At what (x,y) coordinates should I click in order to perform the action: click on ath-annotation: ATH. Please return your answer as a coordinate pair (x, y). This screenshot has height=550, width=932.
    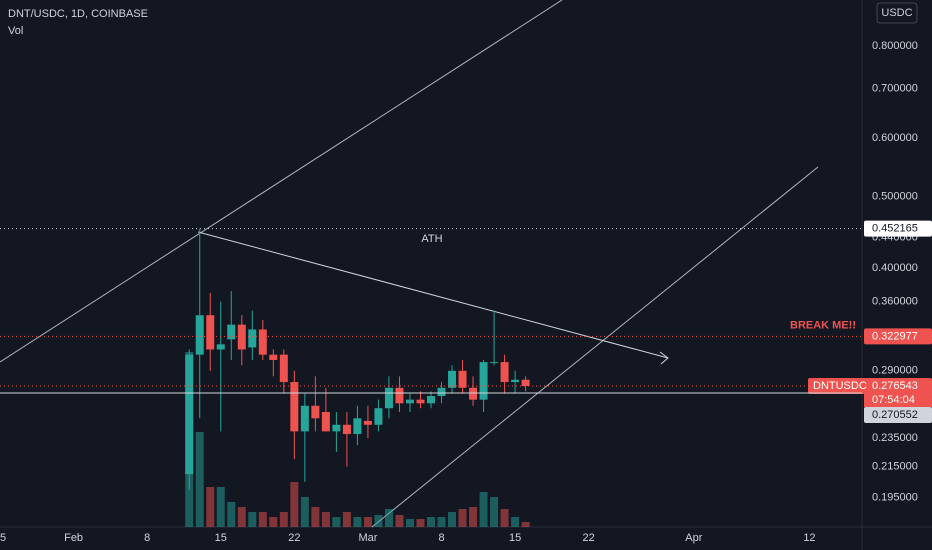
    Looking at the image, I should click on (431, 239).